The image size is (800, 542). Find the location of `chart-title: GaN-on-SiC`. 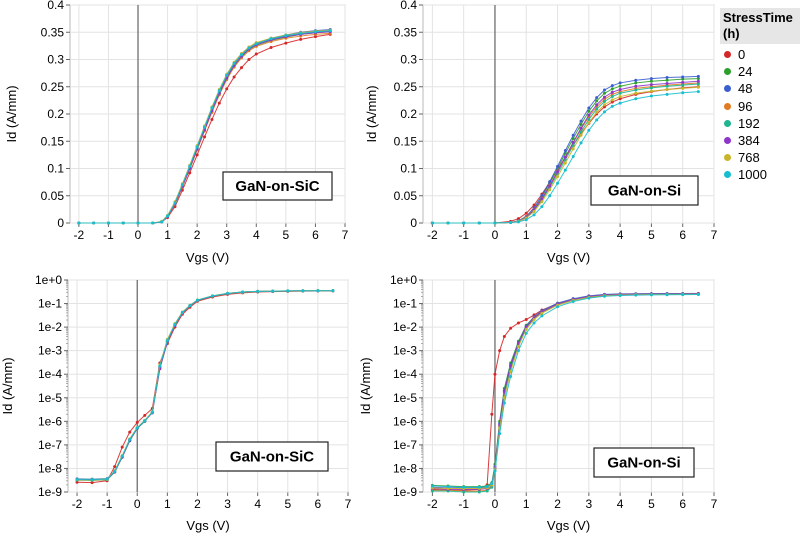

chart-title: GaN-on-SiC is located at coordinates (277, 186).